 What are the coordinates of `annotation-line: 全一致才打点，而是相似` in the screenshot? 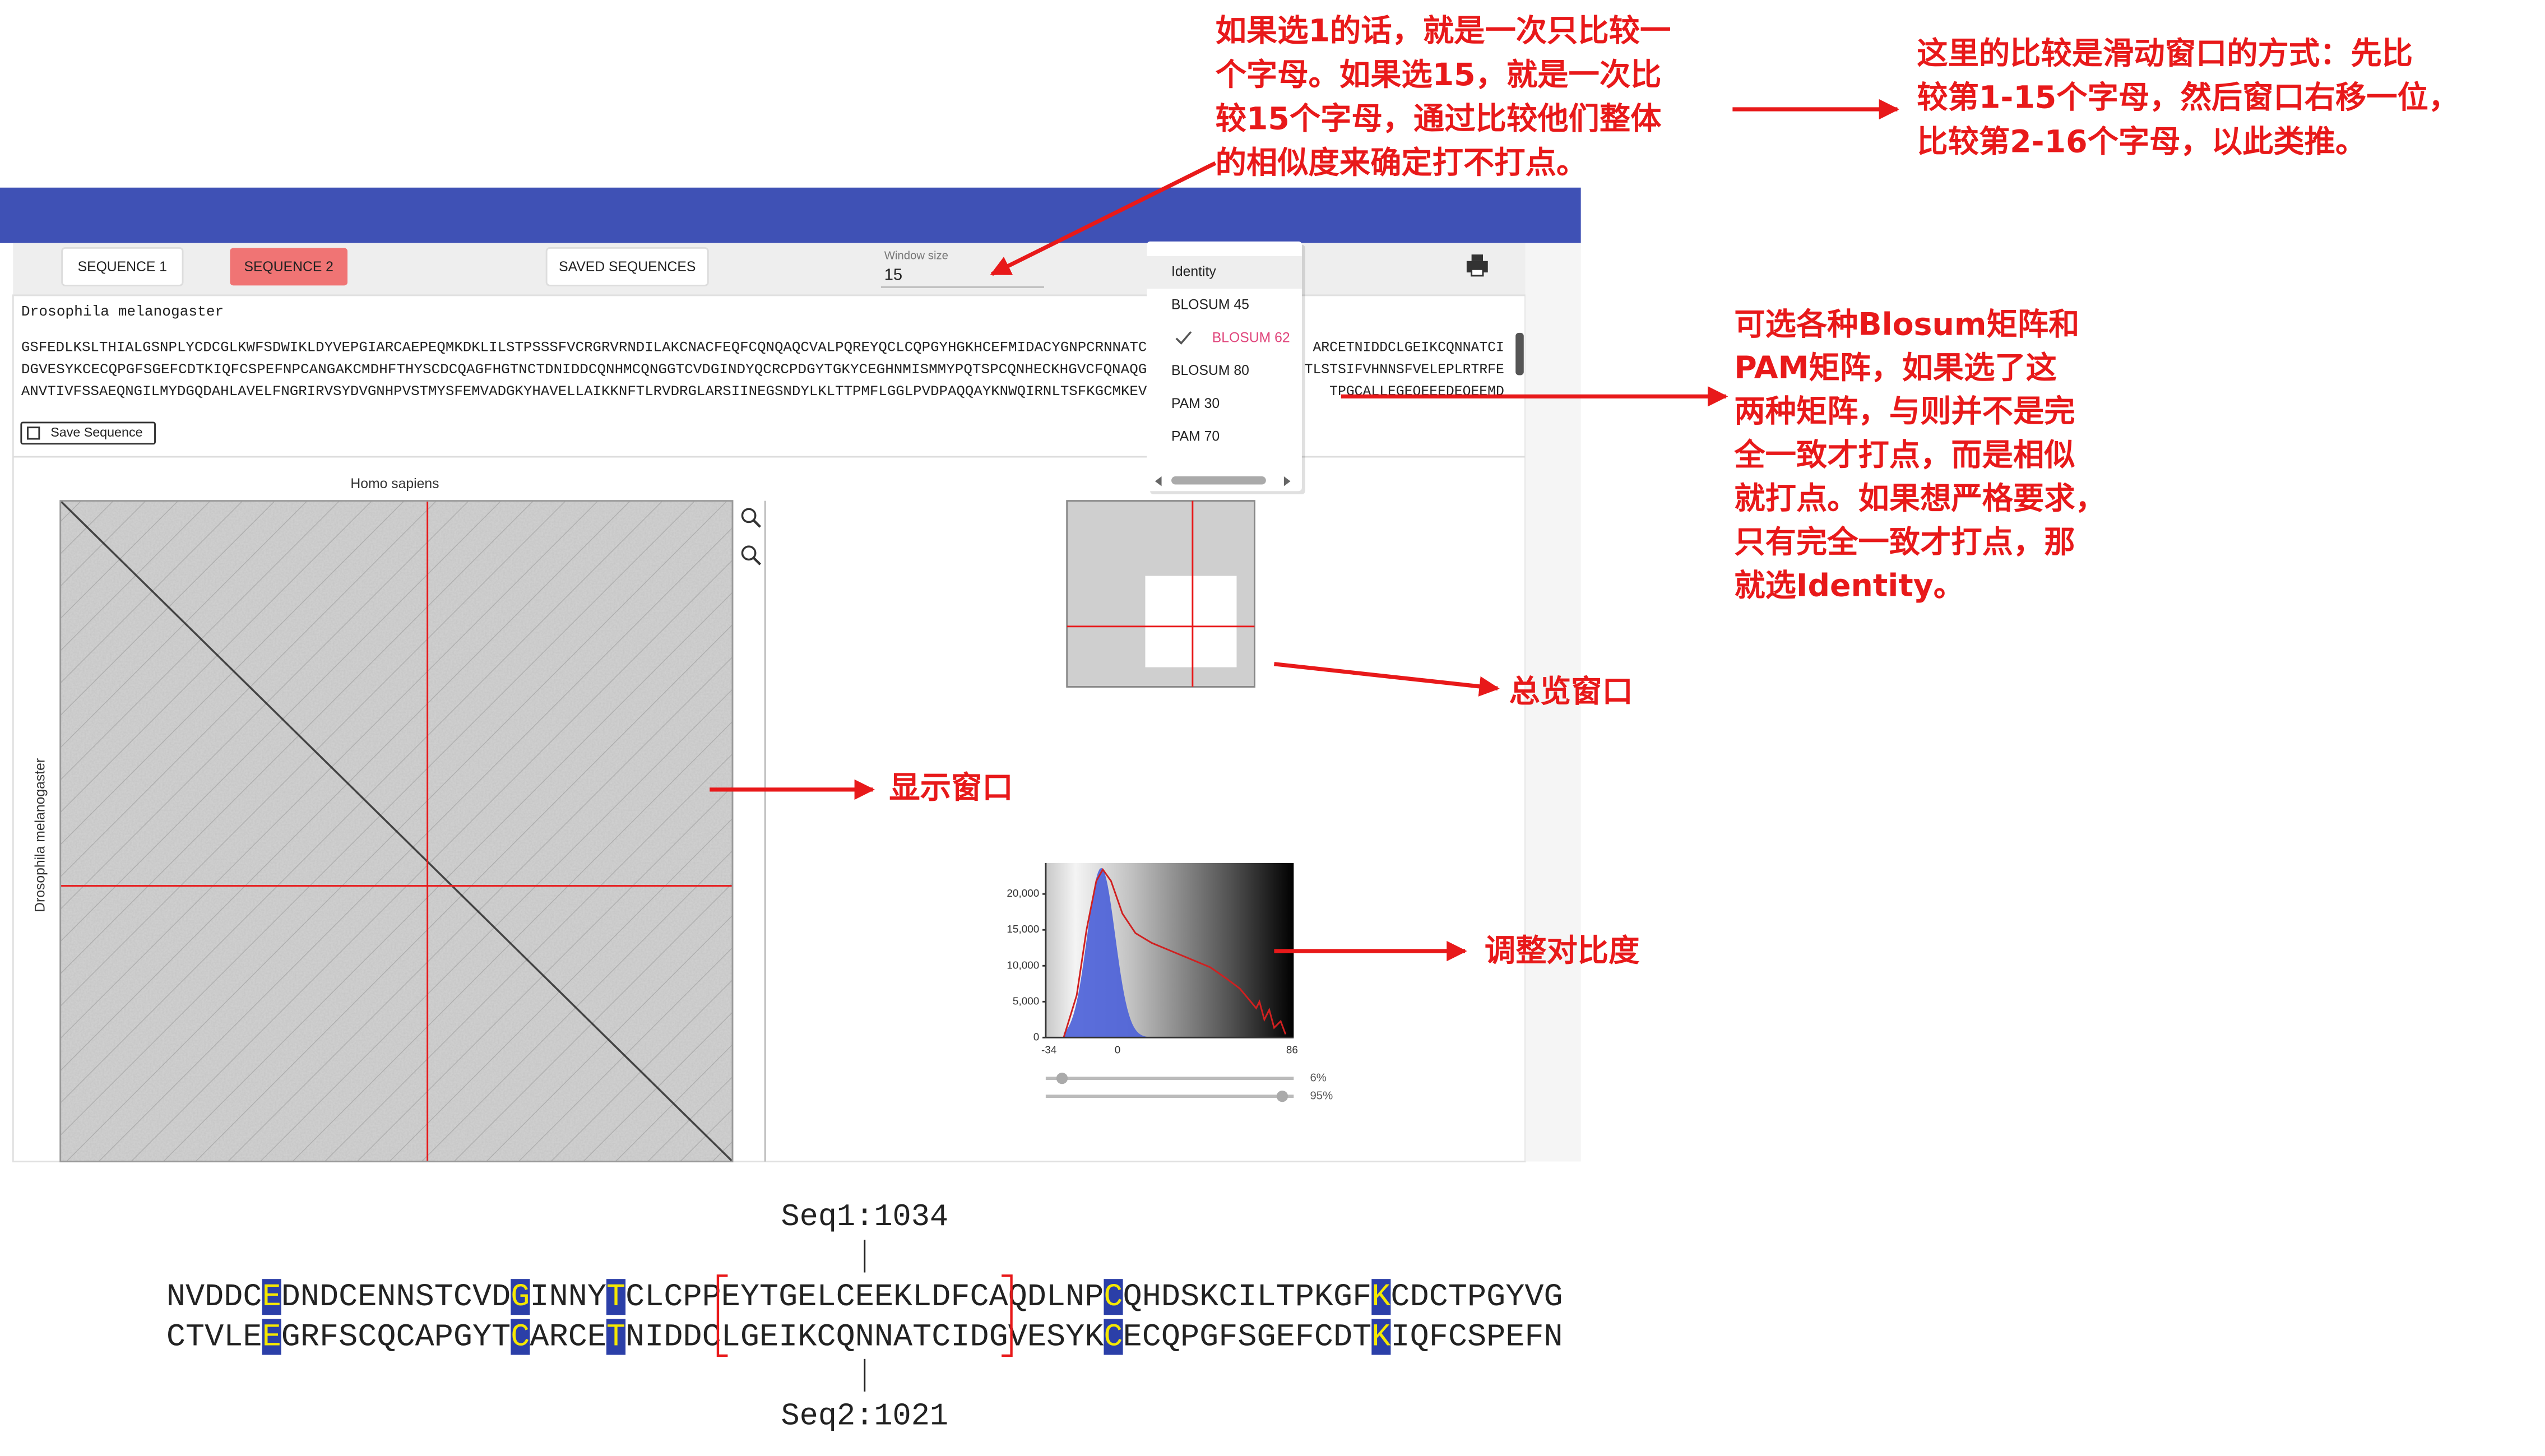 It's located at (1904, 455).